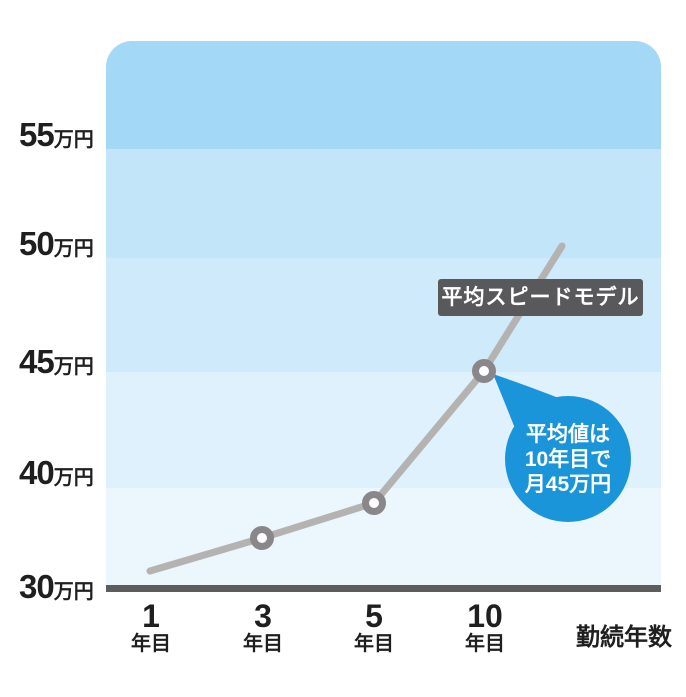 The width and height of the screenshot is (686, 697). Describe the element at coordinates (37, 243) in the screenshot. I see `y-tick-50-value: 50` at that location.